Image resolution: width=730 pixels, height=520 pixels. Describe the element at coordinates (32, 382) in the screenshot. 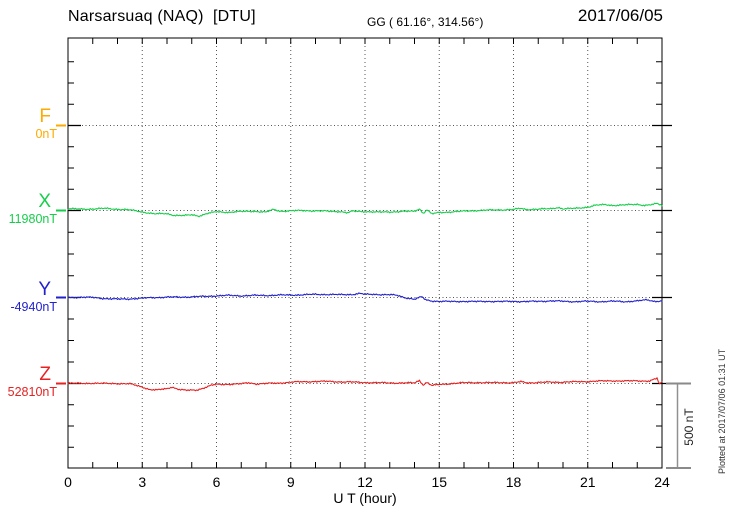

I see `channel-label-z: Z 52810nT` at that location.